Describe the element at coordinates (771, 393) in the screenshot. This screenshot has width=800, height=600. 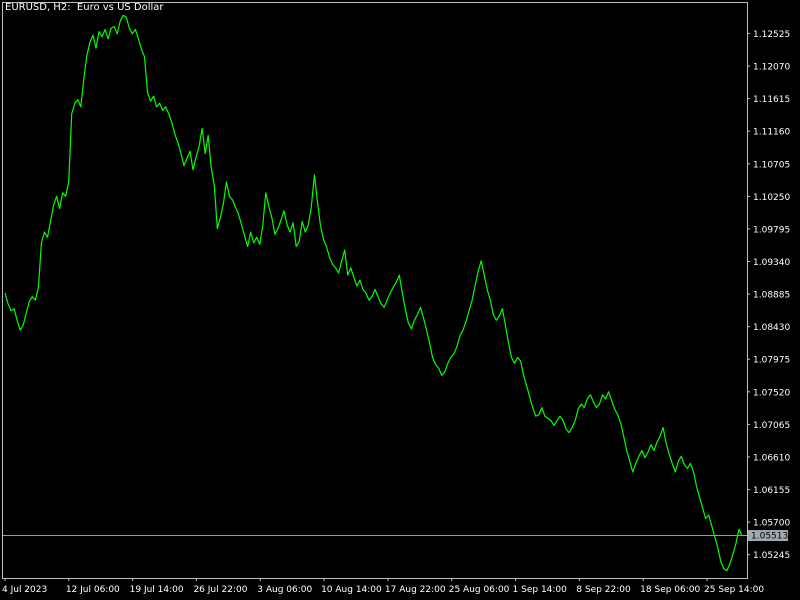
I see `price-tick-label: 1.07520` at that location.